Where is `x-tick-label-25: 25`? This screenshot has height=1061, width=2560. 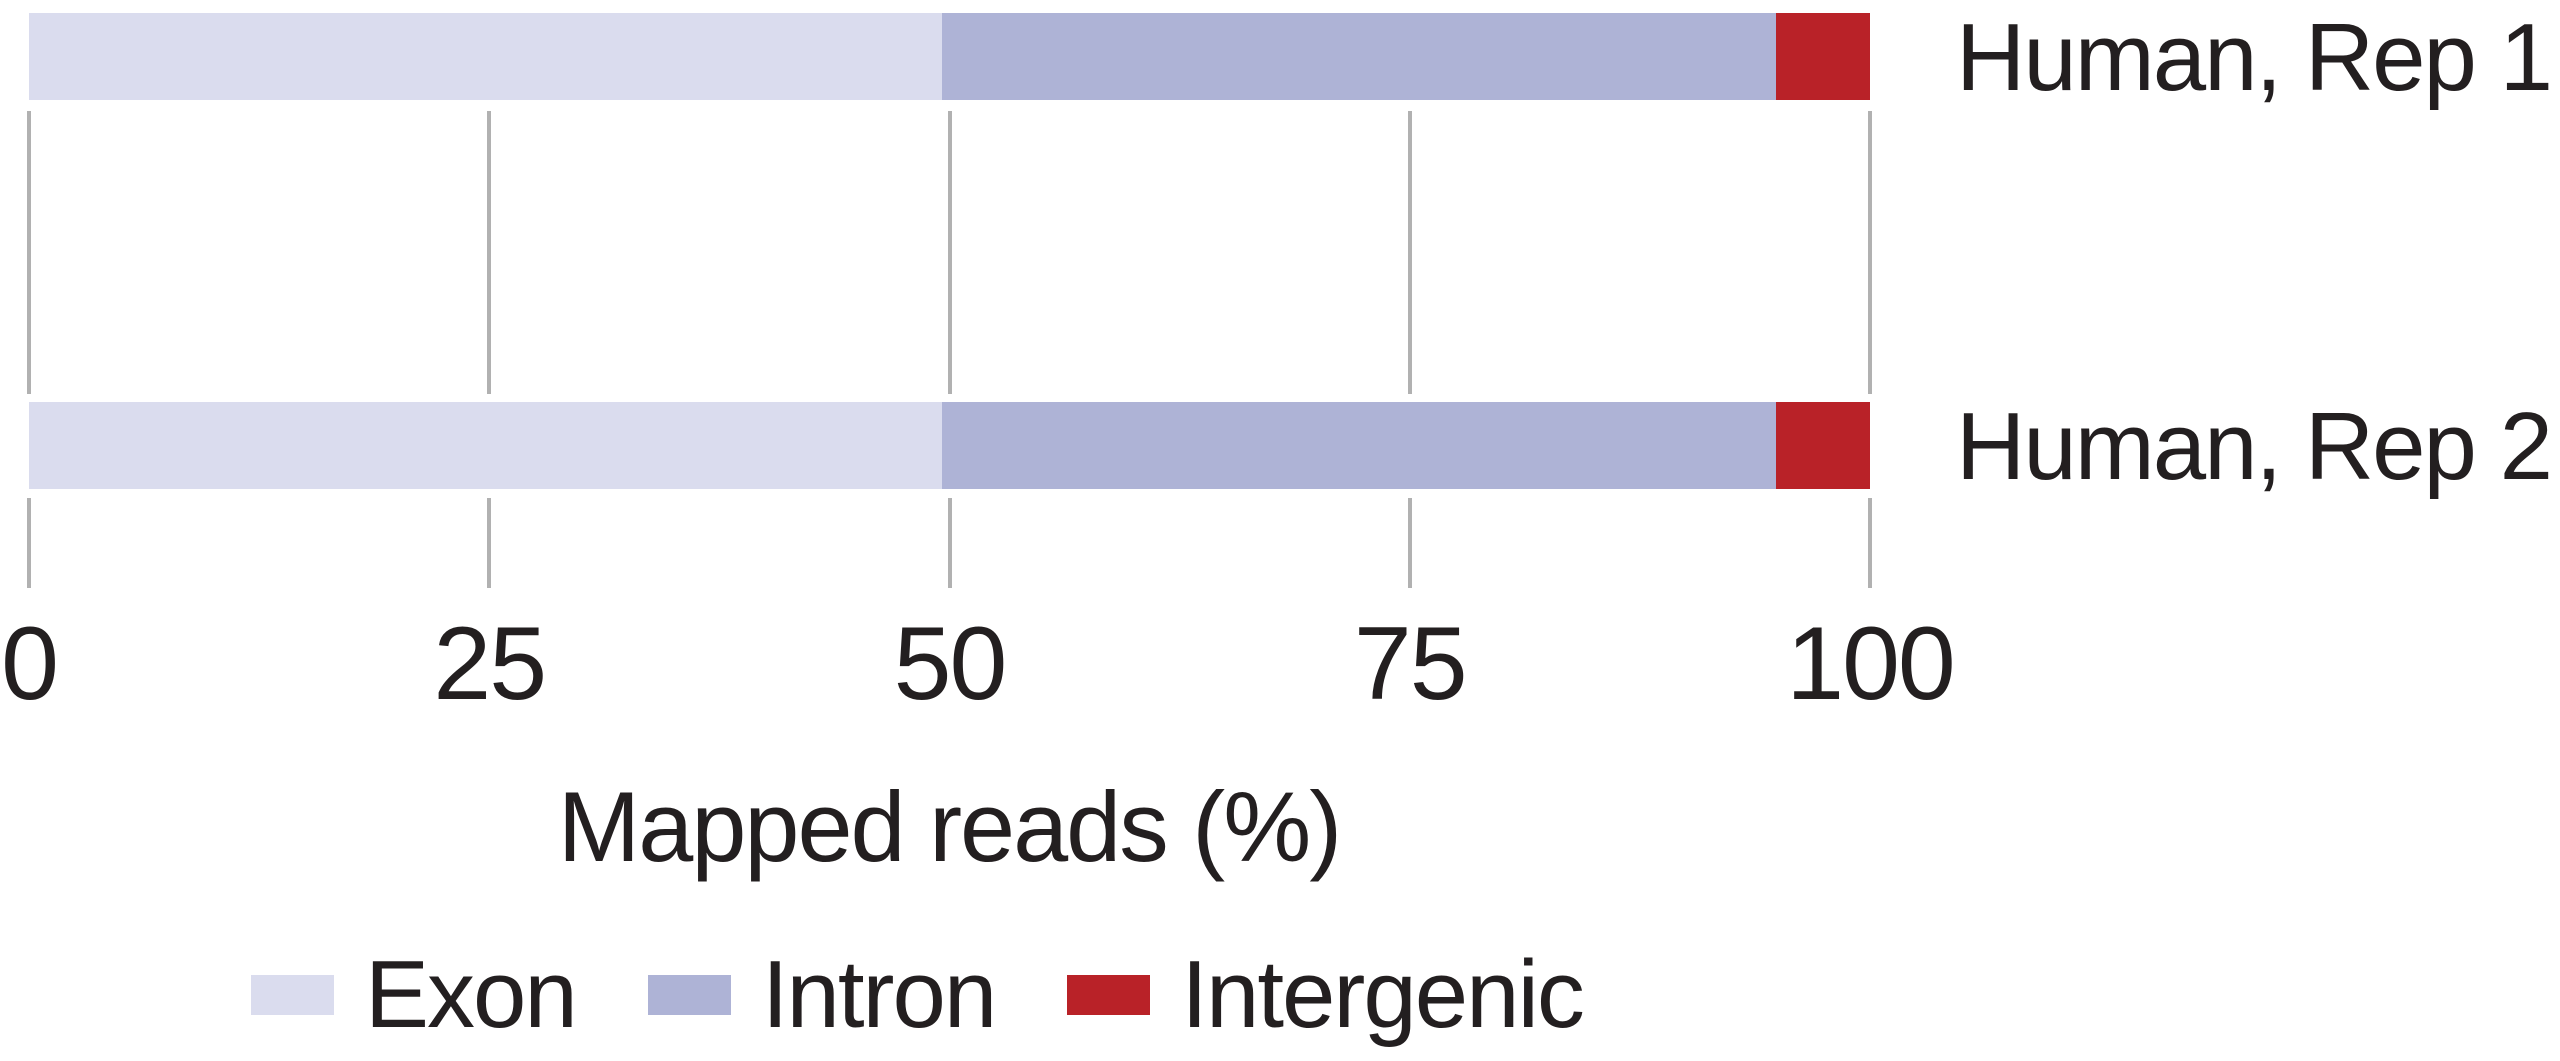 x-tick-label-25: 25 is located at coordinates (490, 664).